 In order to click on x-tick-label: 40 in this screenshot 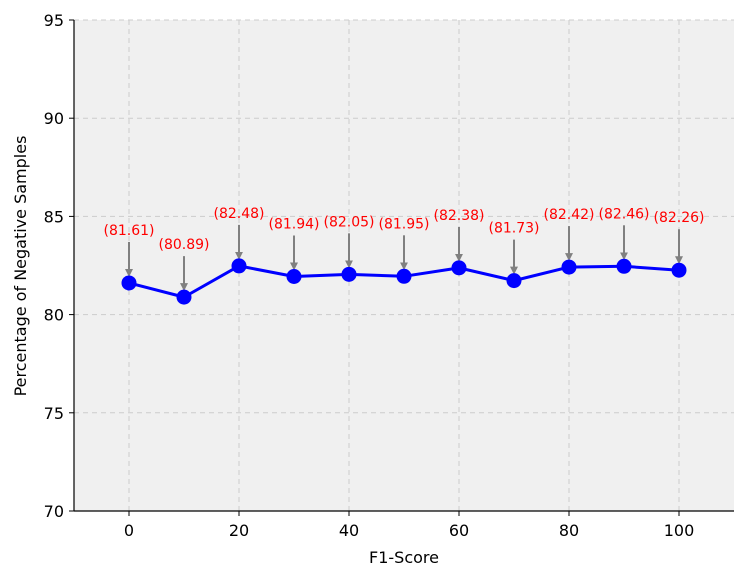, I will do `click(349, 530)`.